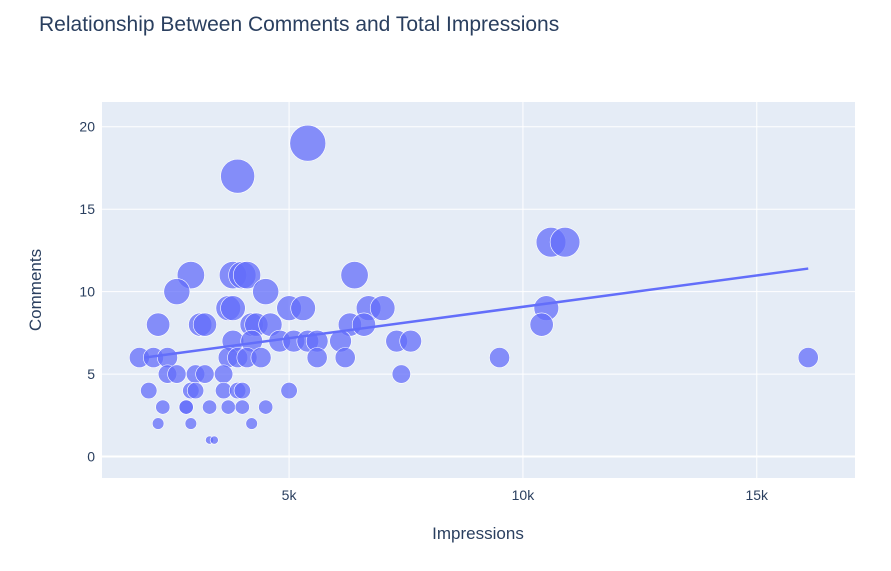 The height and width of the screenshot is (571, 891). I want to click on x-tick-label: 15k, so click(757, 495).